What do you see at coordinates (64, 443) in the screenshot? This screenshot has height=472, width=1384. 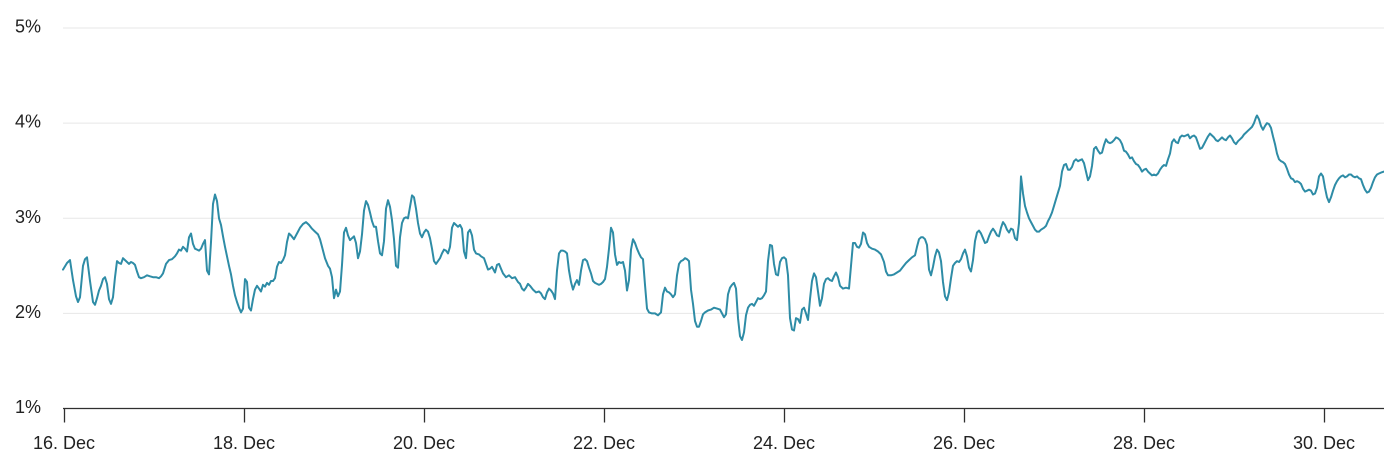 I see `x-axis-label-16-dec: 16. Dec` at bounding box center [64, 443].